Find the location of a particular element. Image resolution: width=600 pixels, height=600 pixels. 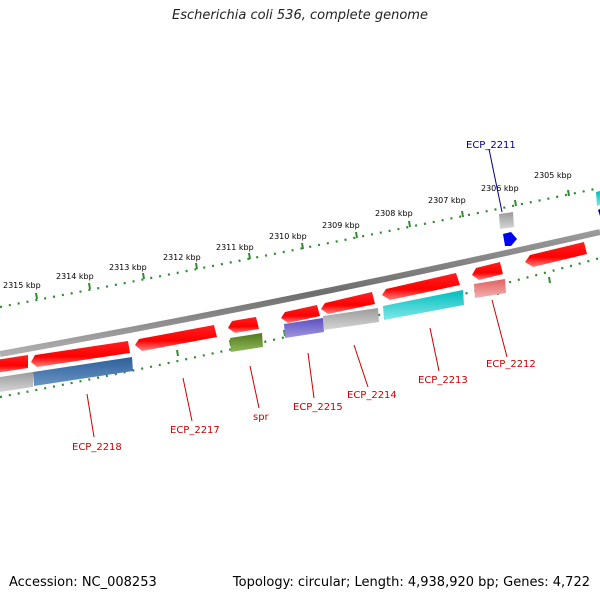

feature-block-gray-left is located at coordinates (16, 382).